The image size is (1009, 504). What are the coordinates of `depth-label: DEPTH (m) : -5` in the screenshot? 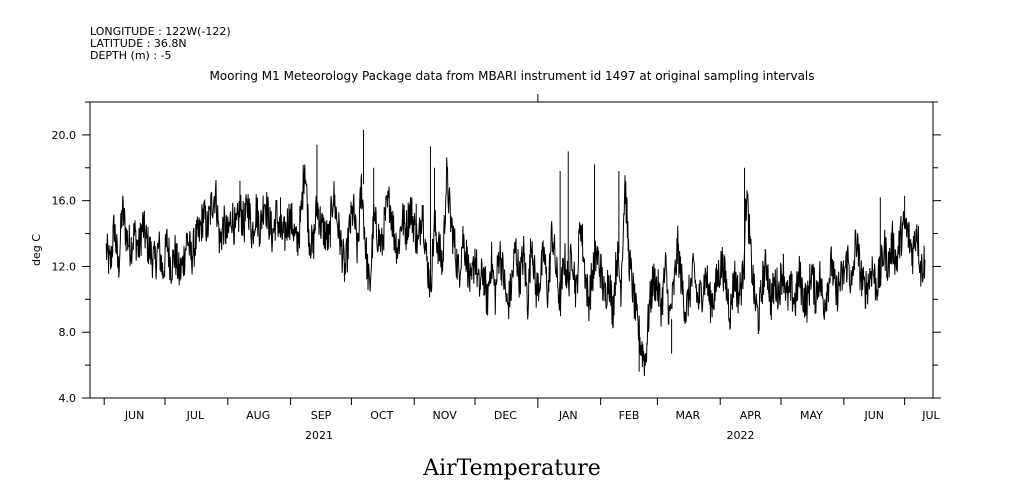 It's located at (131, 55).